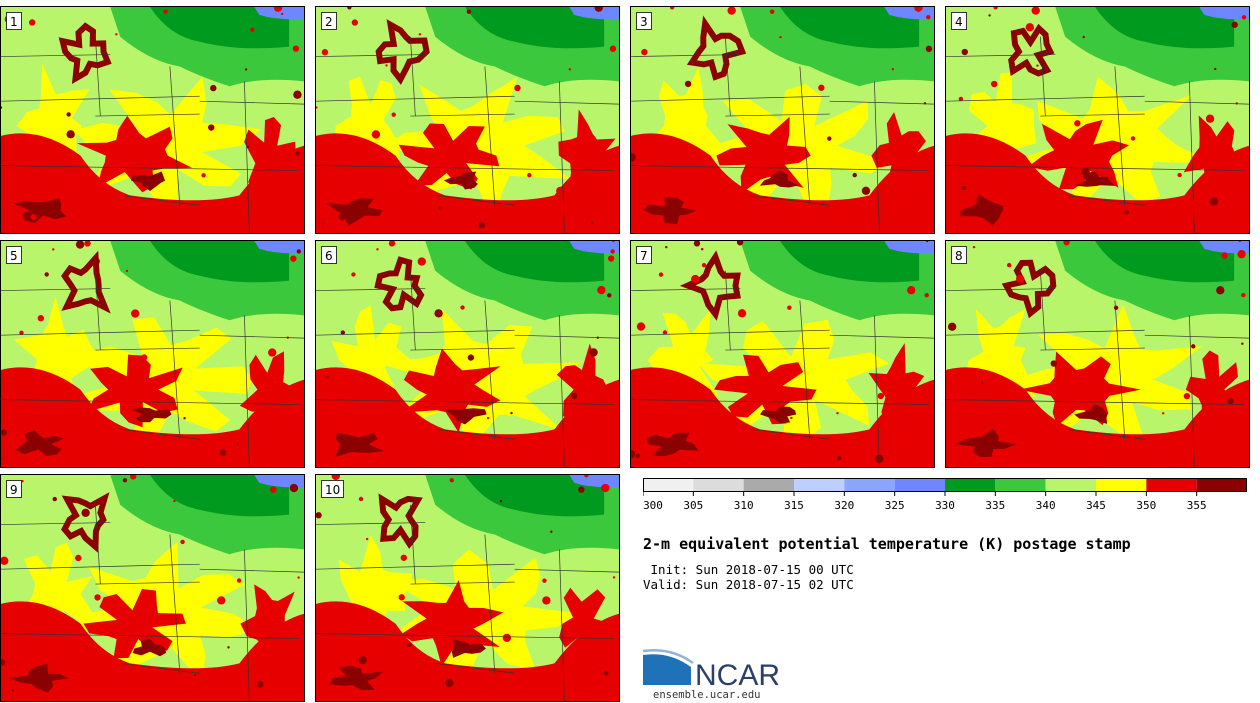 This screenshot has width=1260, height=703. Describe the element at coordinates (329, 21) in the screenshot. I see `member-label: 2` at that location.